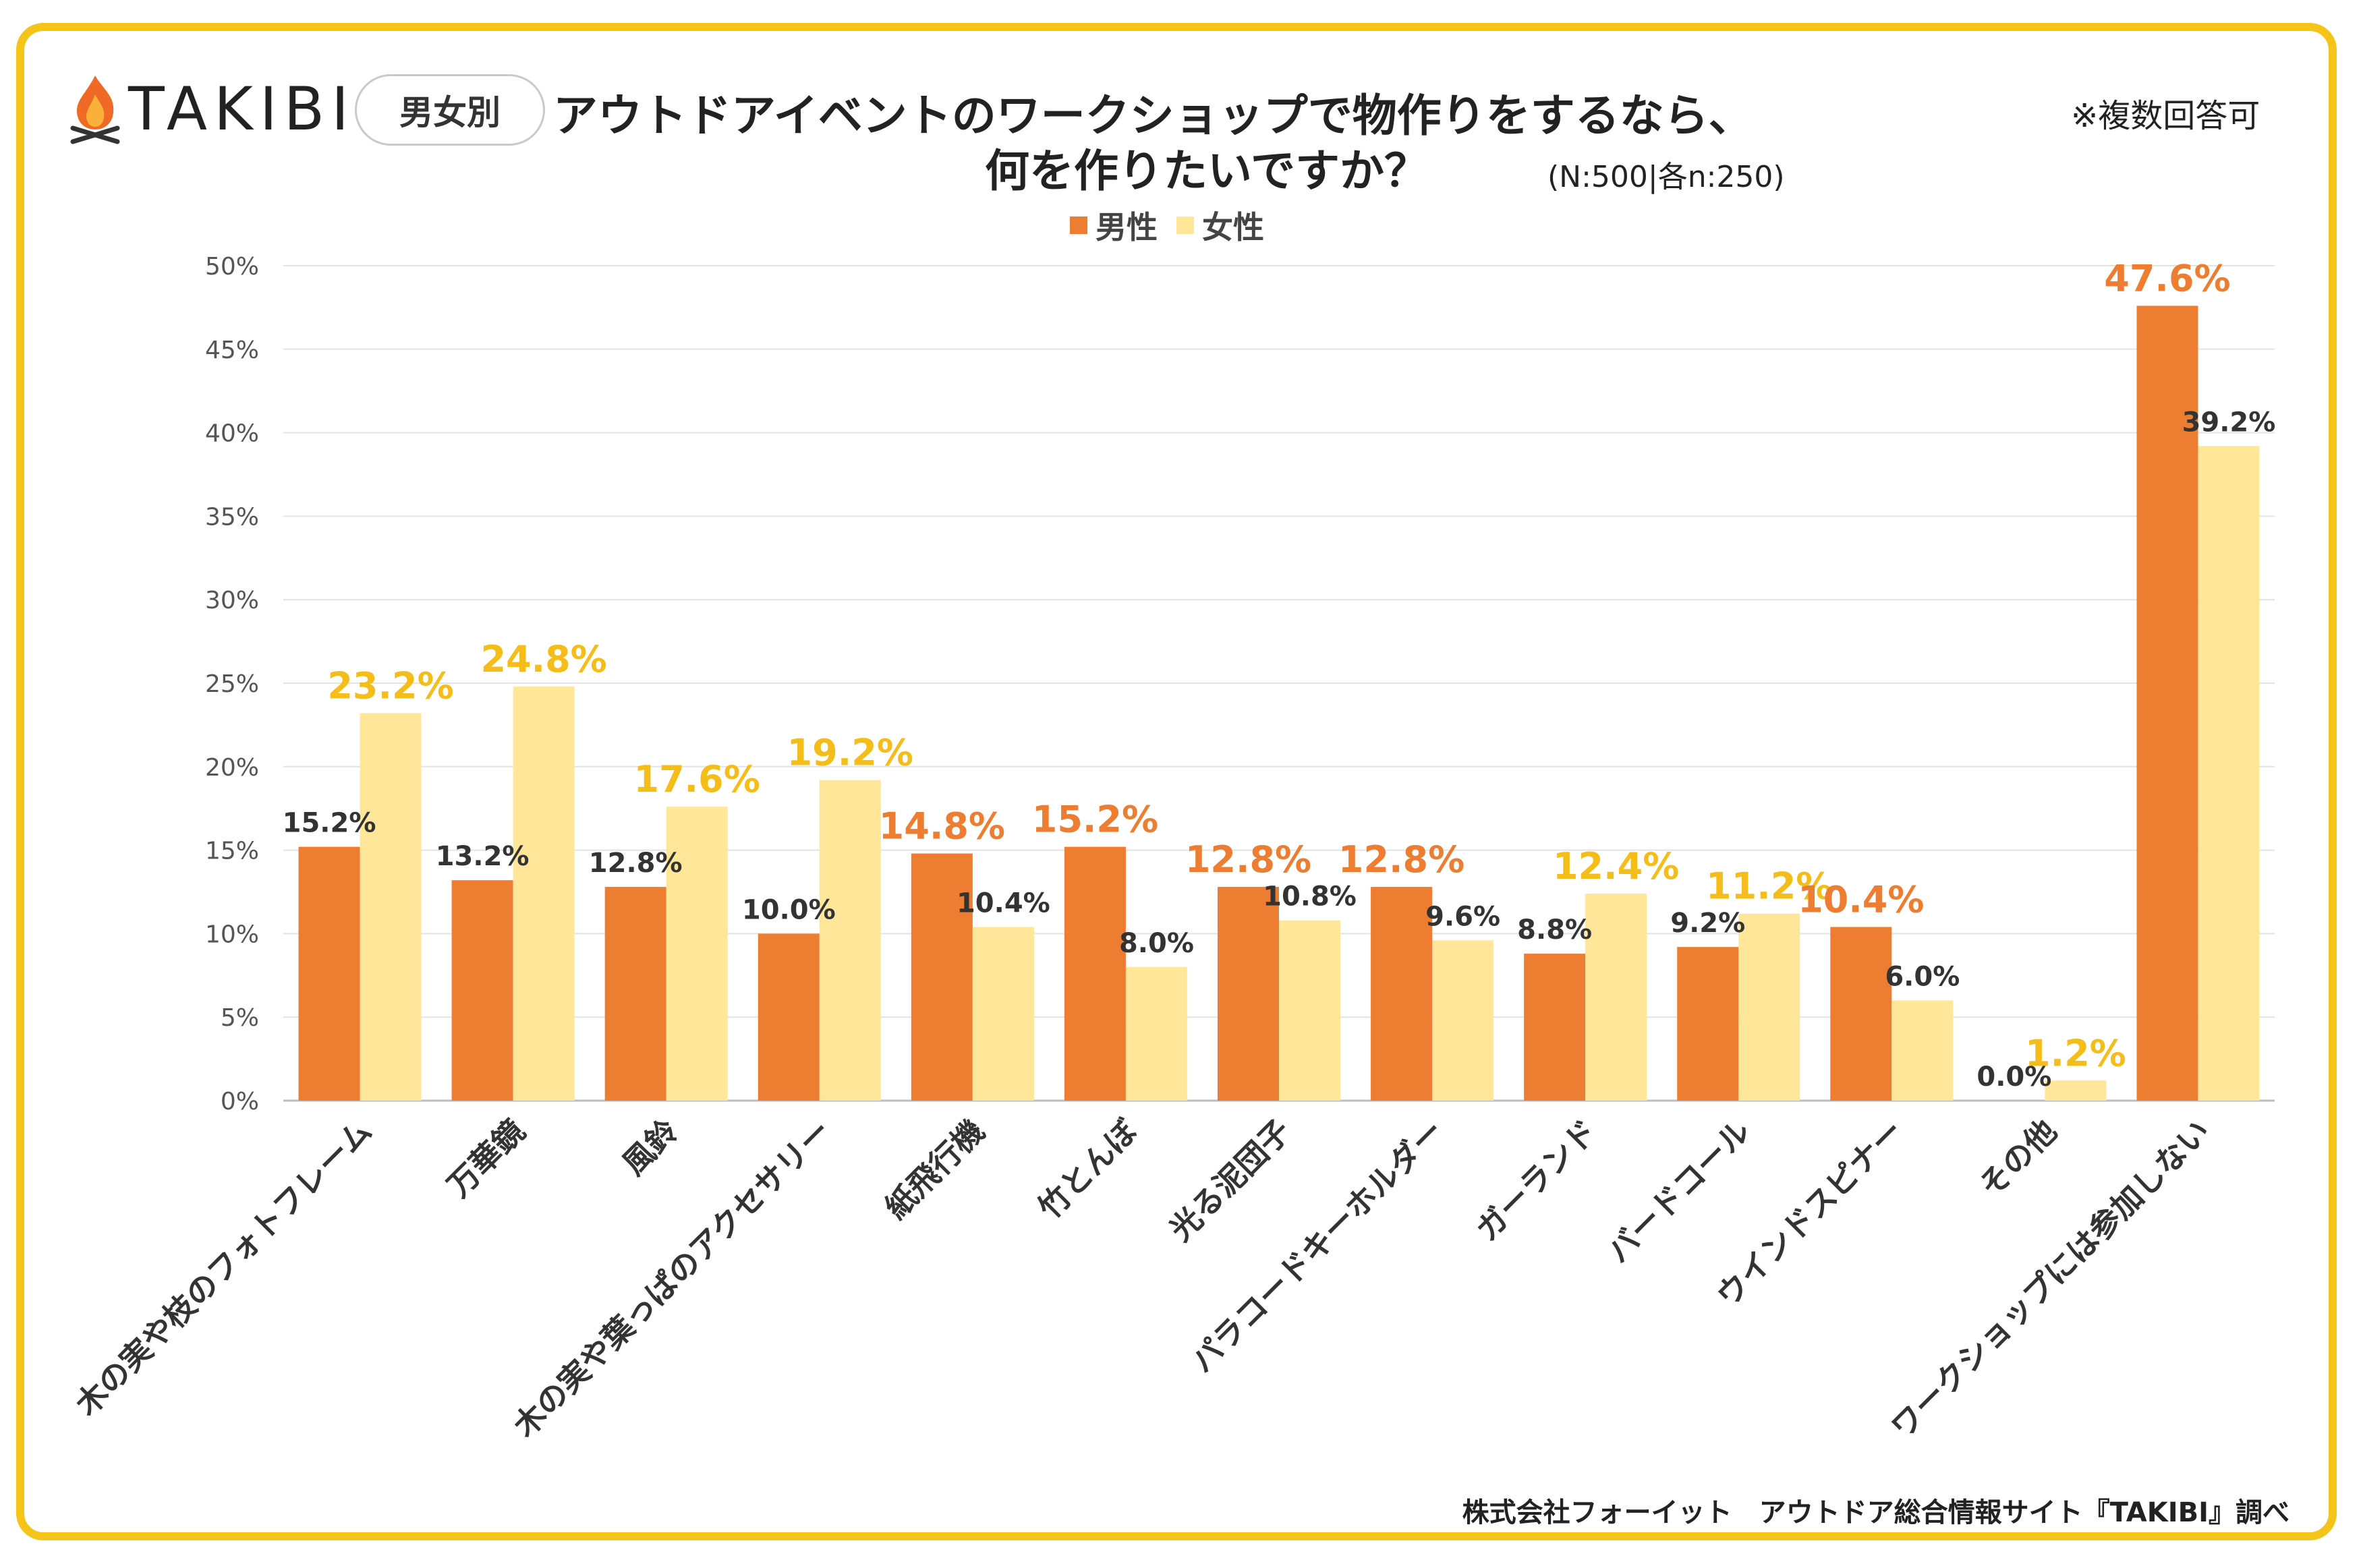 This screenshot has height=1568, width=2361. I want to click on data-label-female: 39.2%, so click(2229, 422).